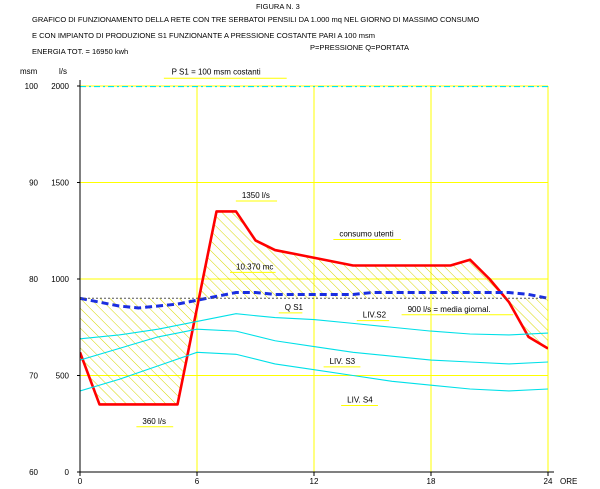 This screenshot has height=489, width=600. I want to click on annotation-label: consumo utenti, so click(366, 234).